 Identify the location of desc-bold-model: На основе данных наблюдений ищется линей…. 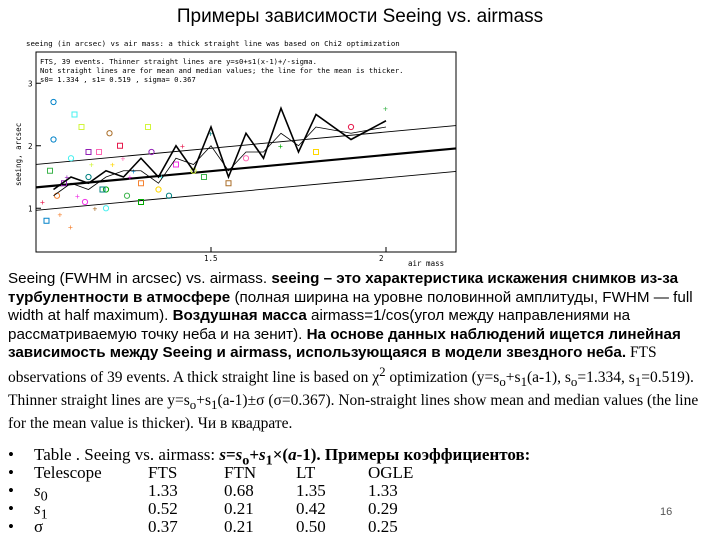
(344, 343).